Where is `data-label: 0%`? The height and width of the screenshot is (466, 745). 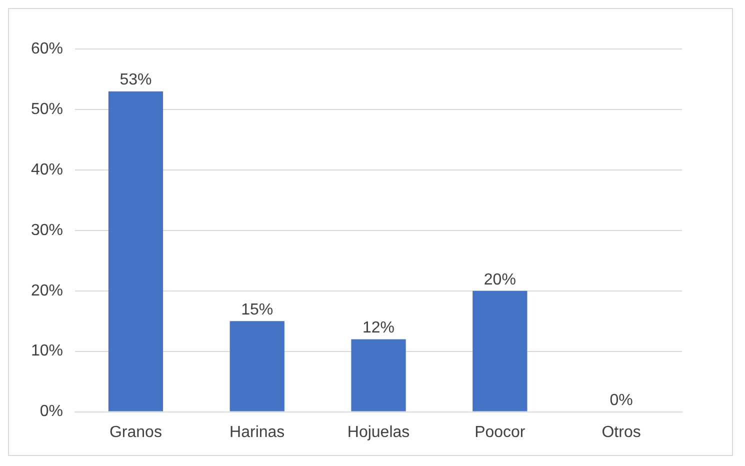 data-label: 0% is located at coordinates (621, 401).